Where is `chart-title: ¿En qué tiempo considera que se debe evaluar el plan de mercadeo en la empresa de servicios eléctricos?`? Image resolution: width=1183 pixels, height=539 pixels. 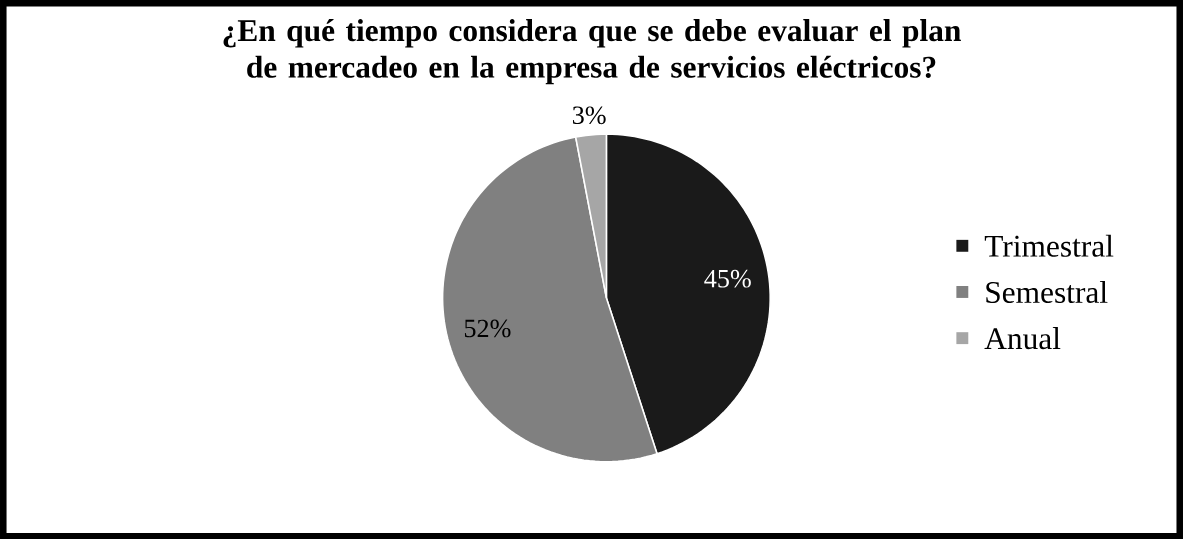 chart-title: ¿En qué tiempo considera que se debe evaluar el plan de mercadeo en la empresa de servicios eléctricos? is located at coordinates (592, 51).